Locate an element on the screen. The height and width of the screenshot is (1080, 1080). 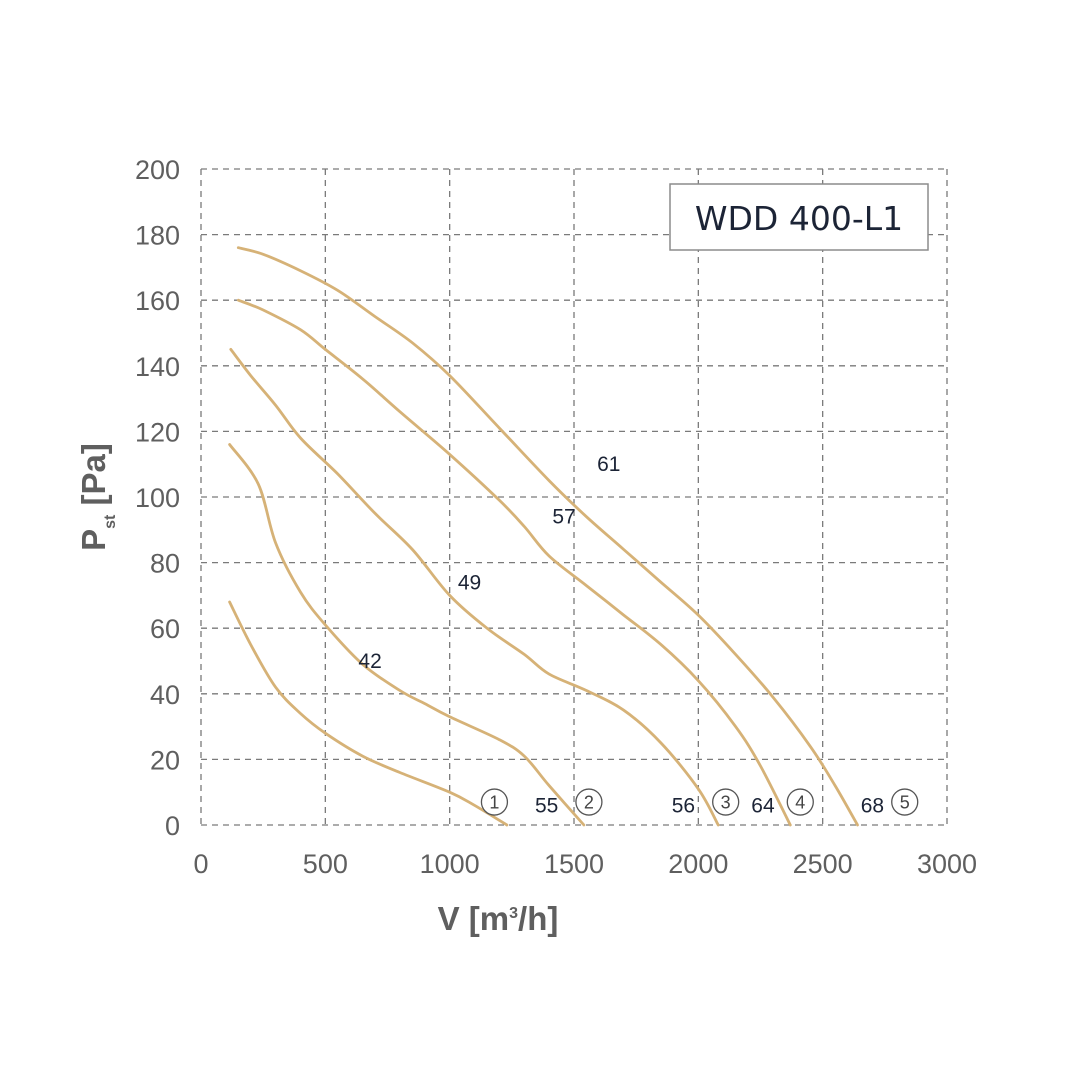
y-tick-label: 0 is located at coordinates (172, 826).